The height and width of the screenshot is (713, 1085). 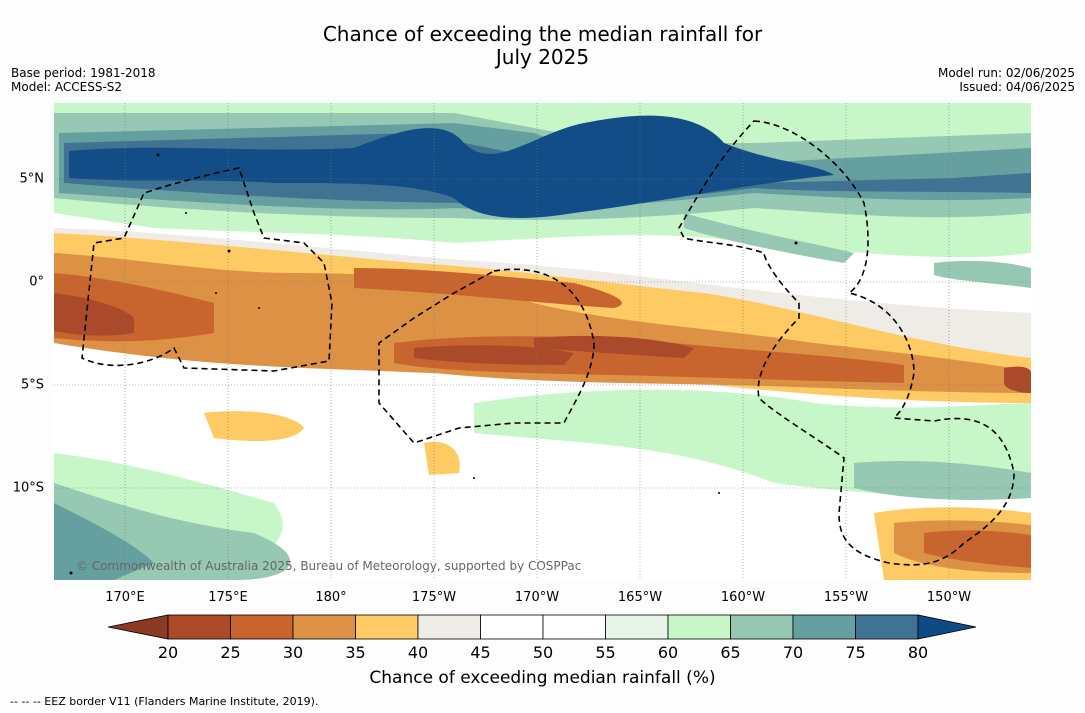 What do you see at coordinates (743, 597) in the screenshot?
I see `longitude-label: 160°W` at bounding box center [743, 597].